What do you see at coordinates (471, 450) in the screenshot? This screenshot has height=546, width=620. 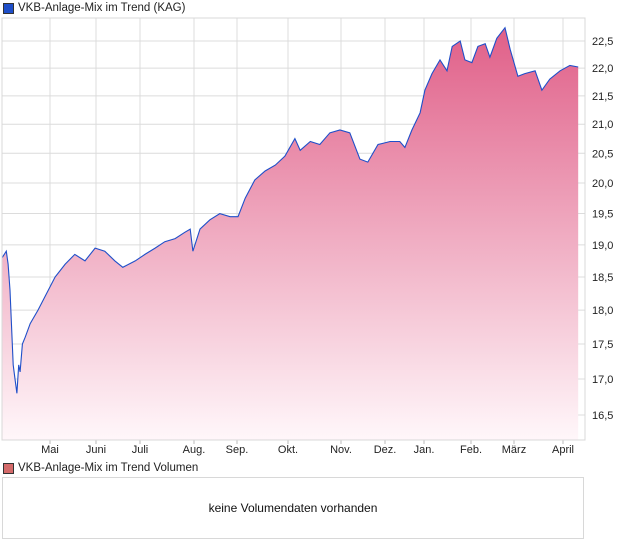 I see `x-tick-label: Feb.` at bounding box center [471, 450].